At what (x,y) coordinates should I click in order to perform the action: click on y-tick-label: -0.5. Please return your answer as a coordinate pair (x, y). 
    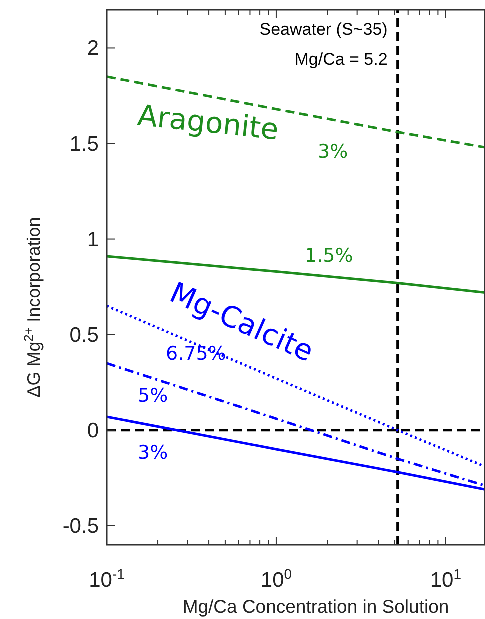
    Looking at the image, I should click on (80, 526).